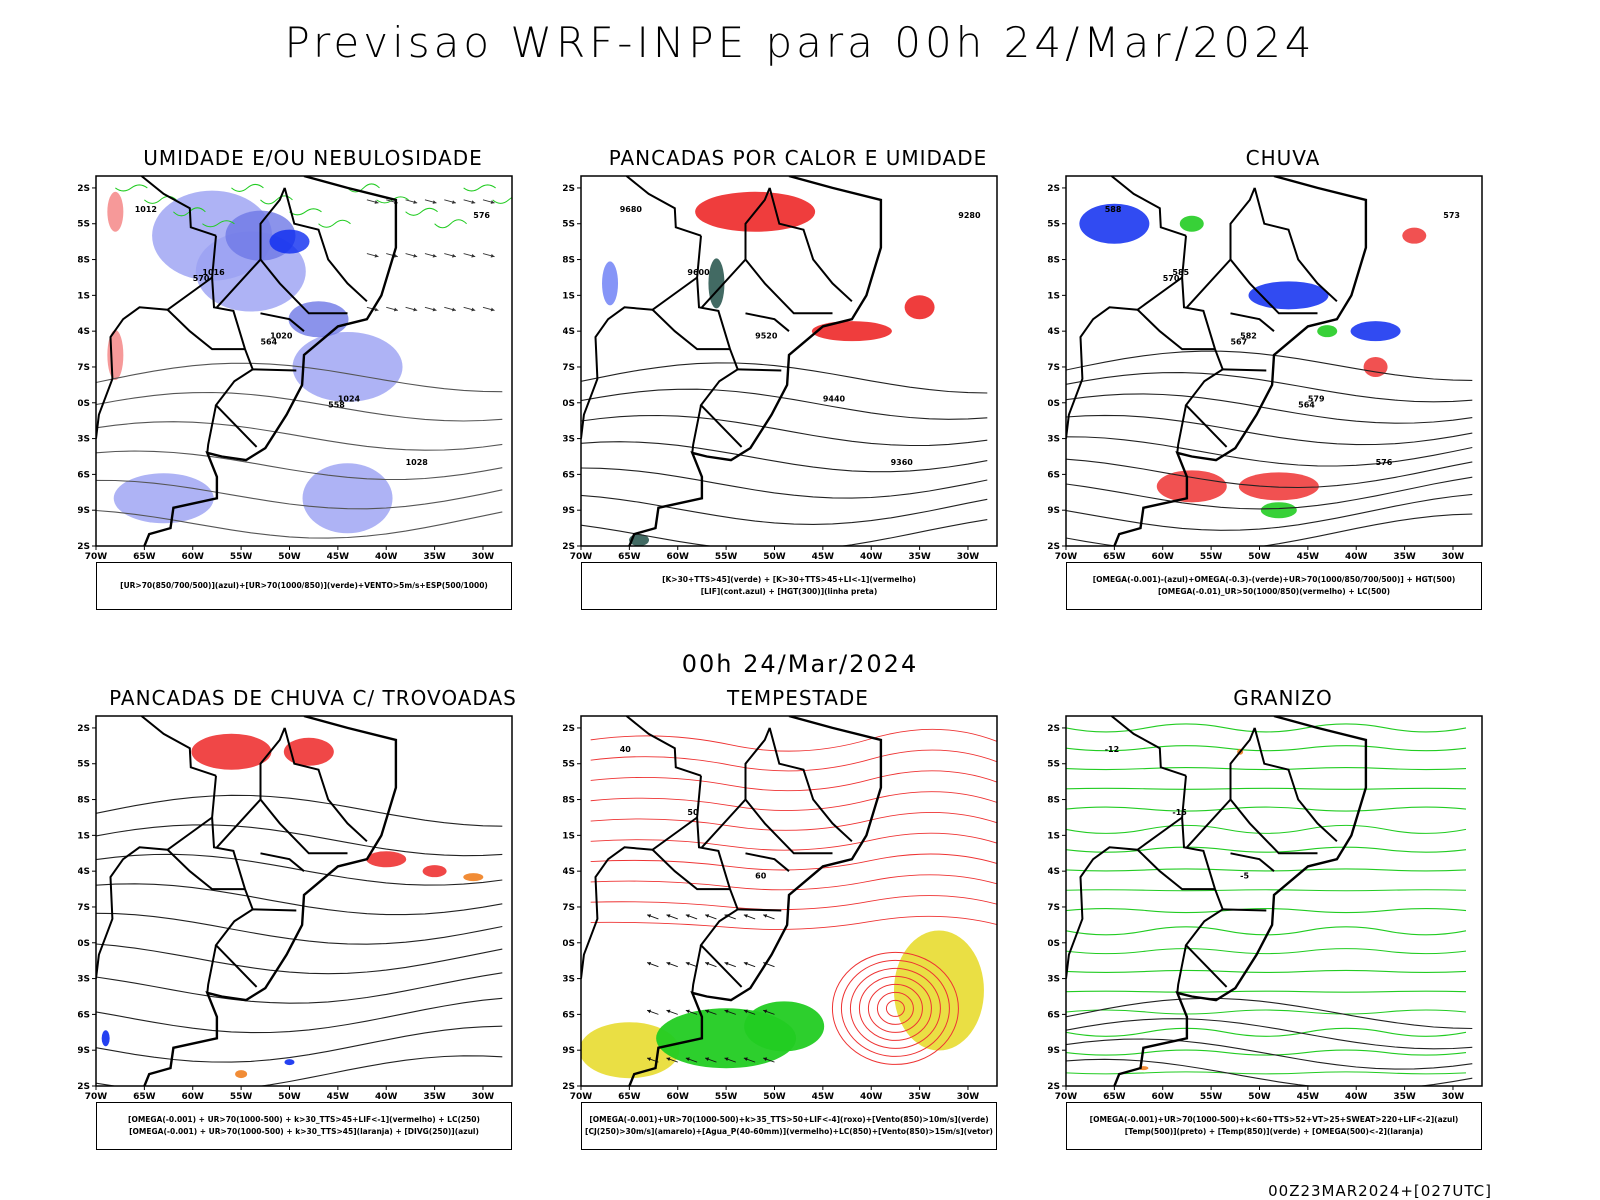  Describe the element at coordinates (902, 462) in the screenshot. I see `contour-label: 9360` at that location.